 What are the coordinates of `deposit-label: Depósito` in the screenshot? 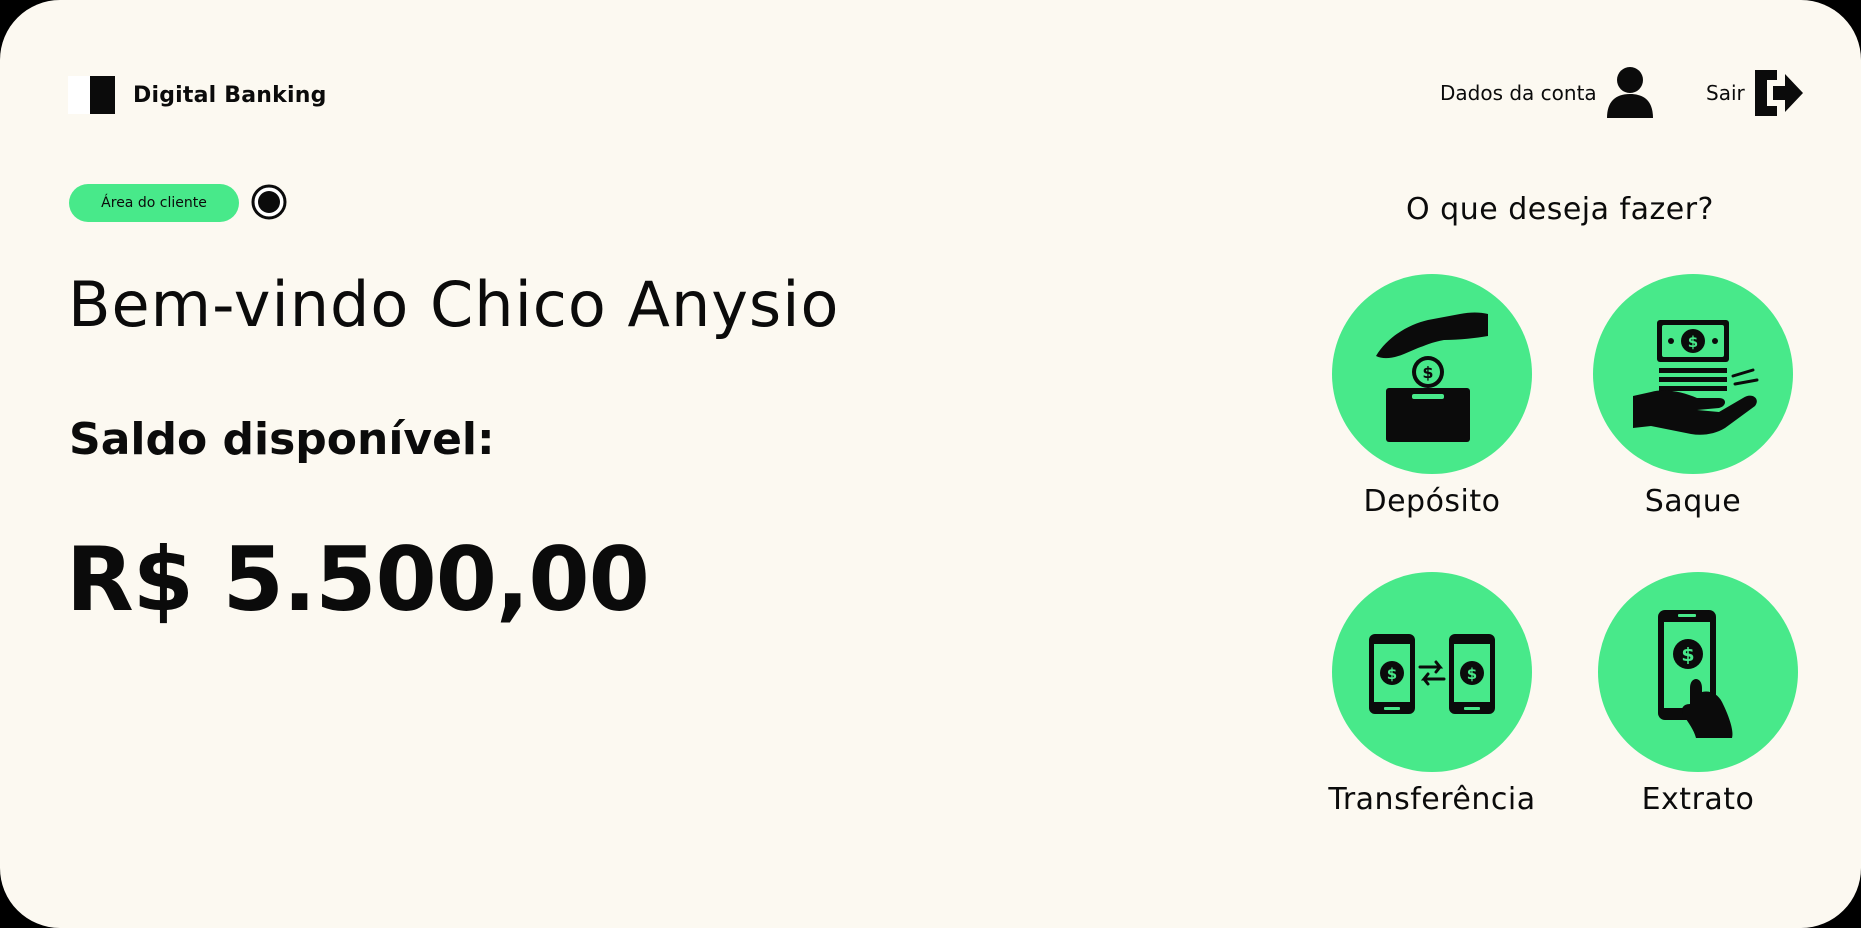 It's located at (1432, 501).